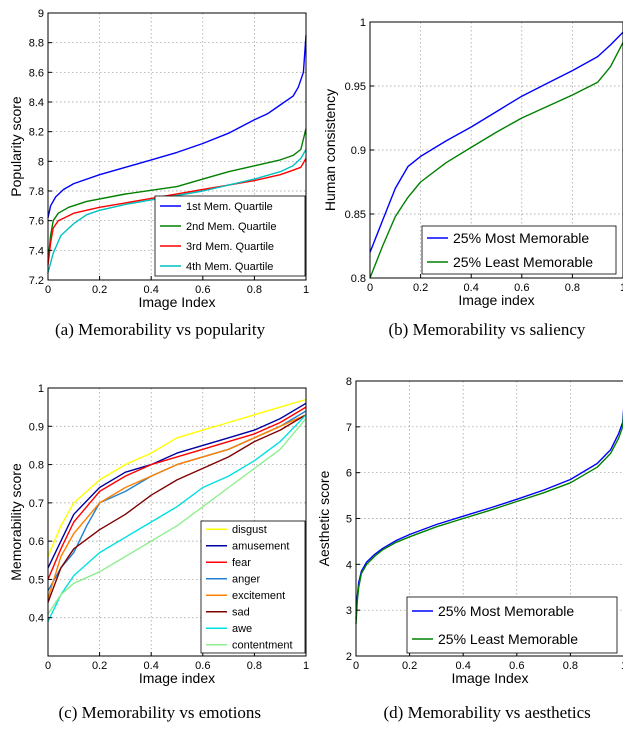 This screenshot has height=734, width=623. What do you see at coordinates (260, 547) in the screenshot?
I see `legend-label: amusement` at bounding box center [260, 547].